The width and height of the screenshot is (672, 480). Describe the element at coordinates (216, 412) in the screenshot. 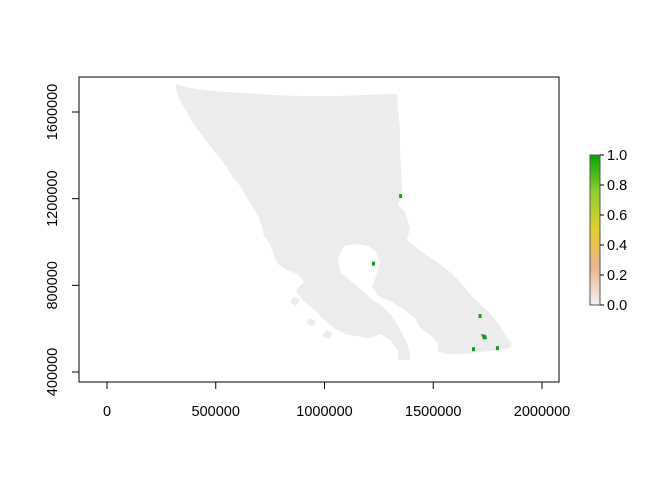

I see `x-tick-label: 500000` at that location.